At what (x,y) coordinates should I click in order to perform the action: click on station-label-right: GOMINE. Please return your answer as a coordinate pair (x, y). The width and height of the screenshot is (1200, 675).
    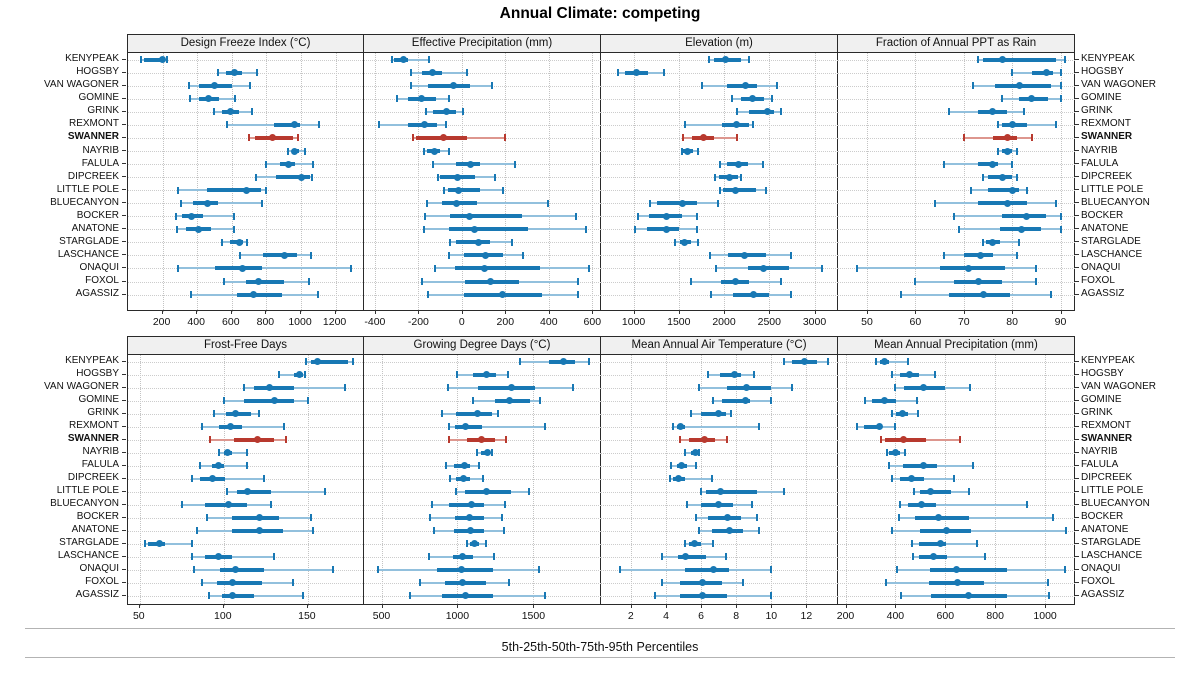
    Looking at the image, I should click on (1101, 98).